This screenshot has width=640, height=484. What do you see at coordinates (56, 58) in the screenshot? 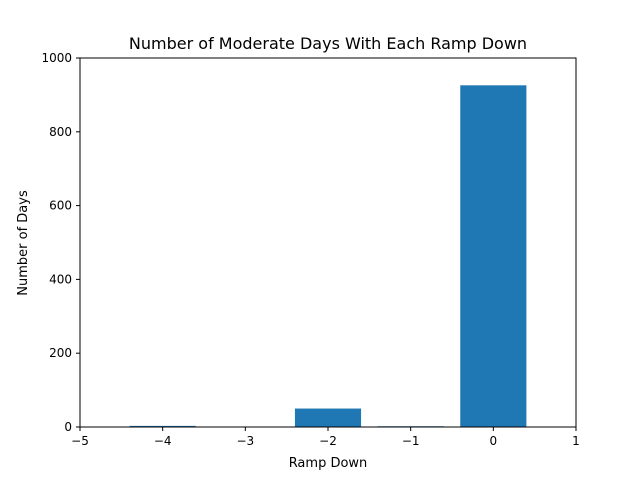
I see `y-tick-label: 1000` at bounding box center [56, 58].